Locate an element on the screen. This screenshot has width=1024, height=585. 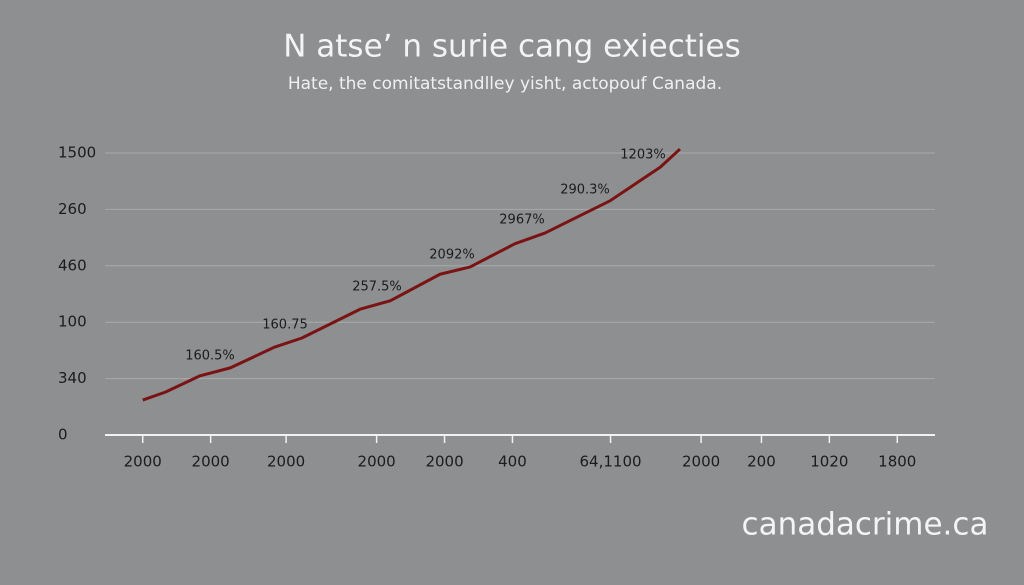
annotation: 290.3% is located at coordinates (585, 190).